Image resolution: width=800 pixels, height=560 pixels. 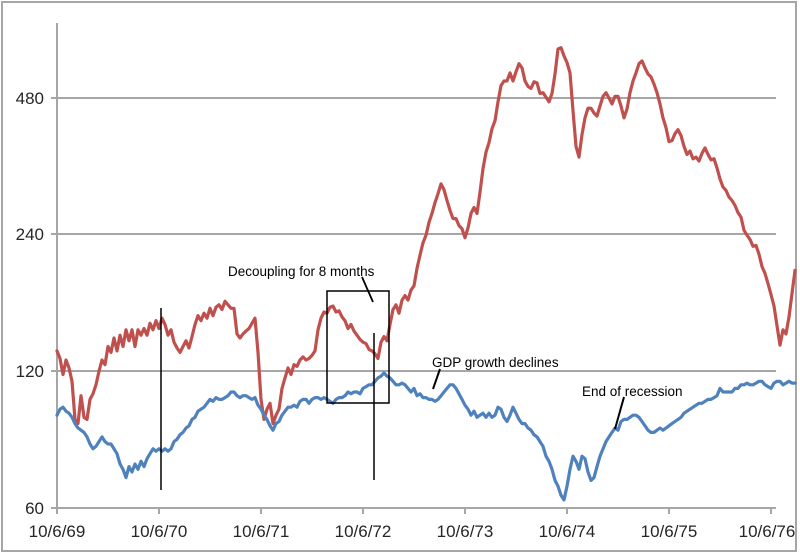 I want to click on x-axis-label: 10/6/74, so click(x=567, y=531).